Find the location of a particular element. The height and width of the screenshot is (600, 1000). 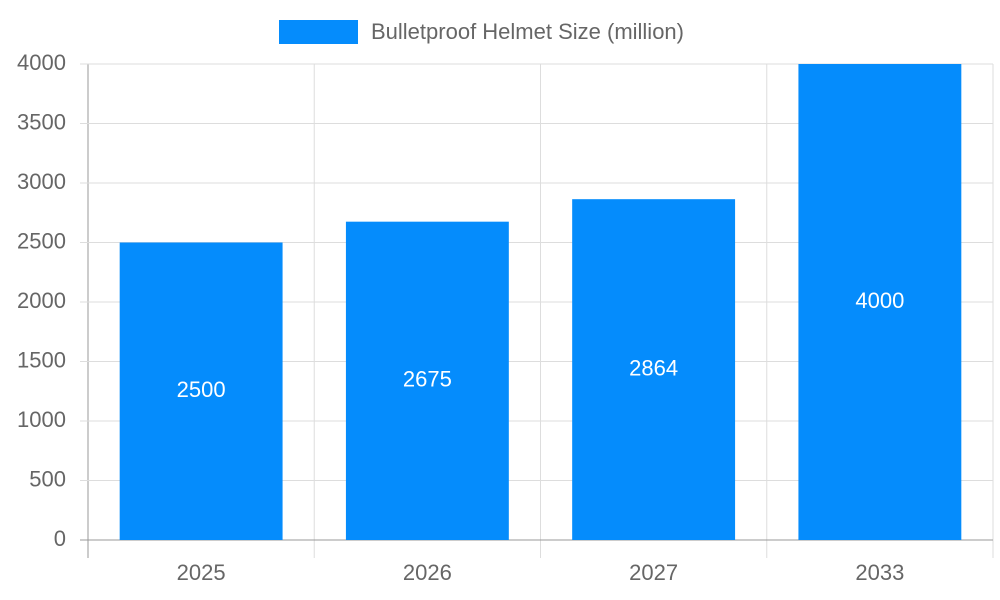

x-tick-label: 2026 is located at coordinates (427, 572).